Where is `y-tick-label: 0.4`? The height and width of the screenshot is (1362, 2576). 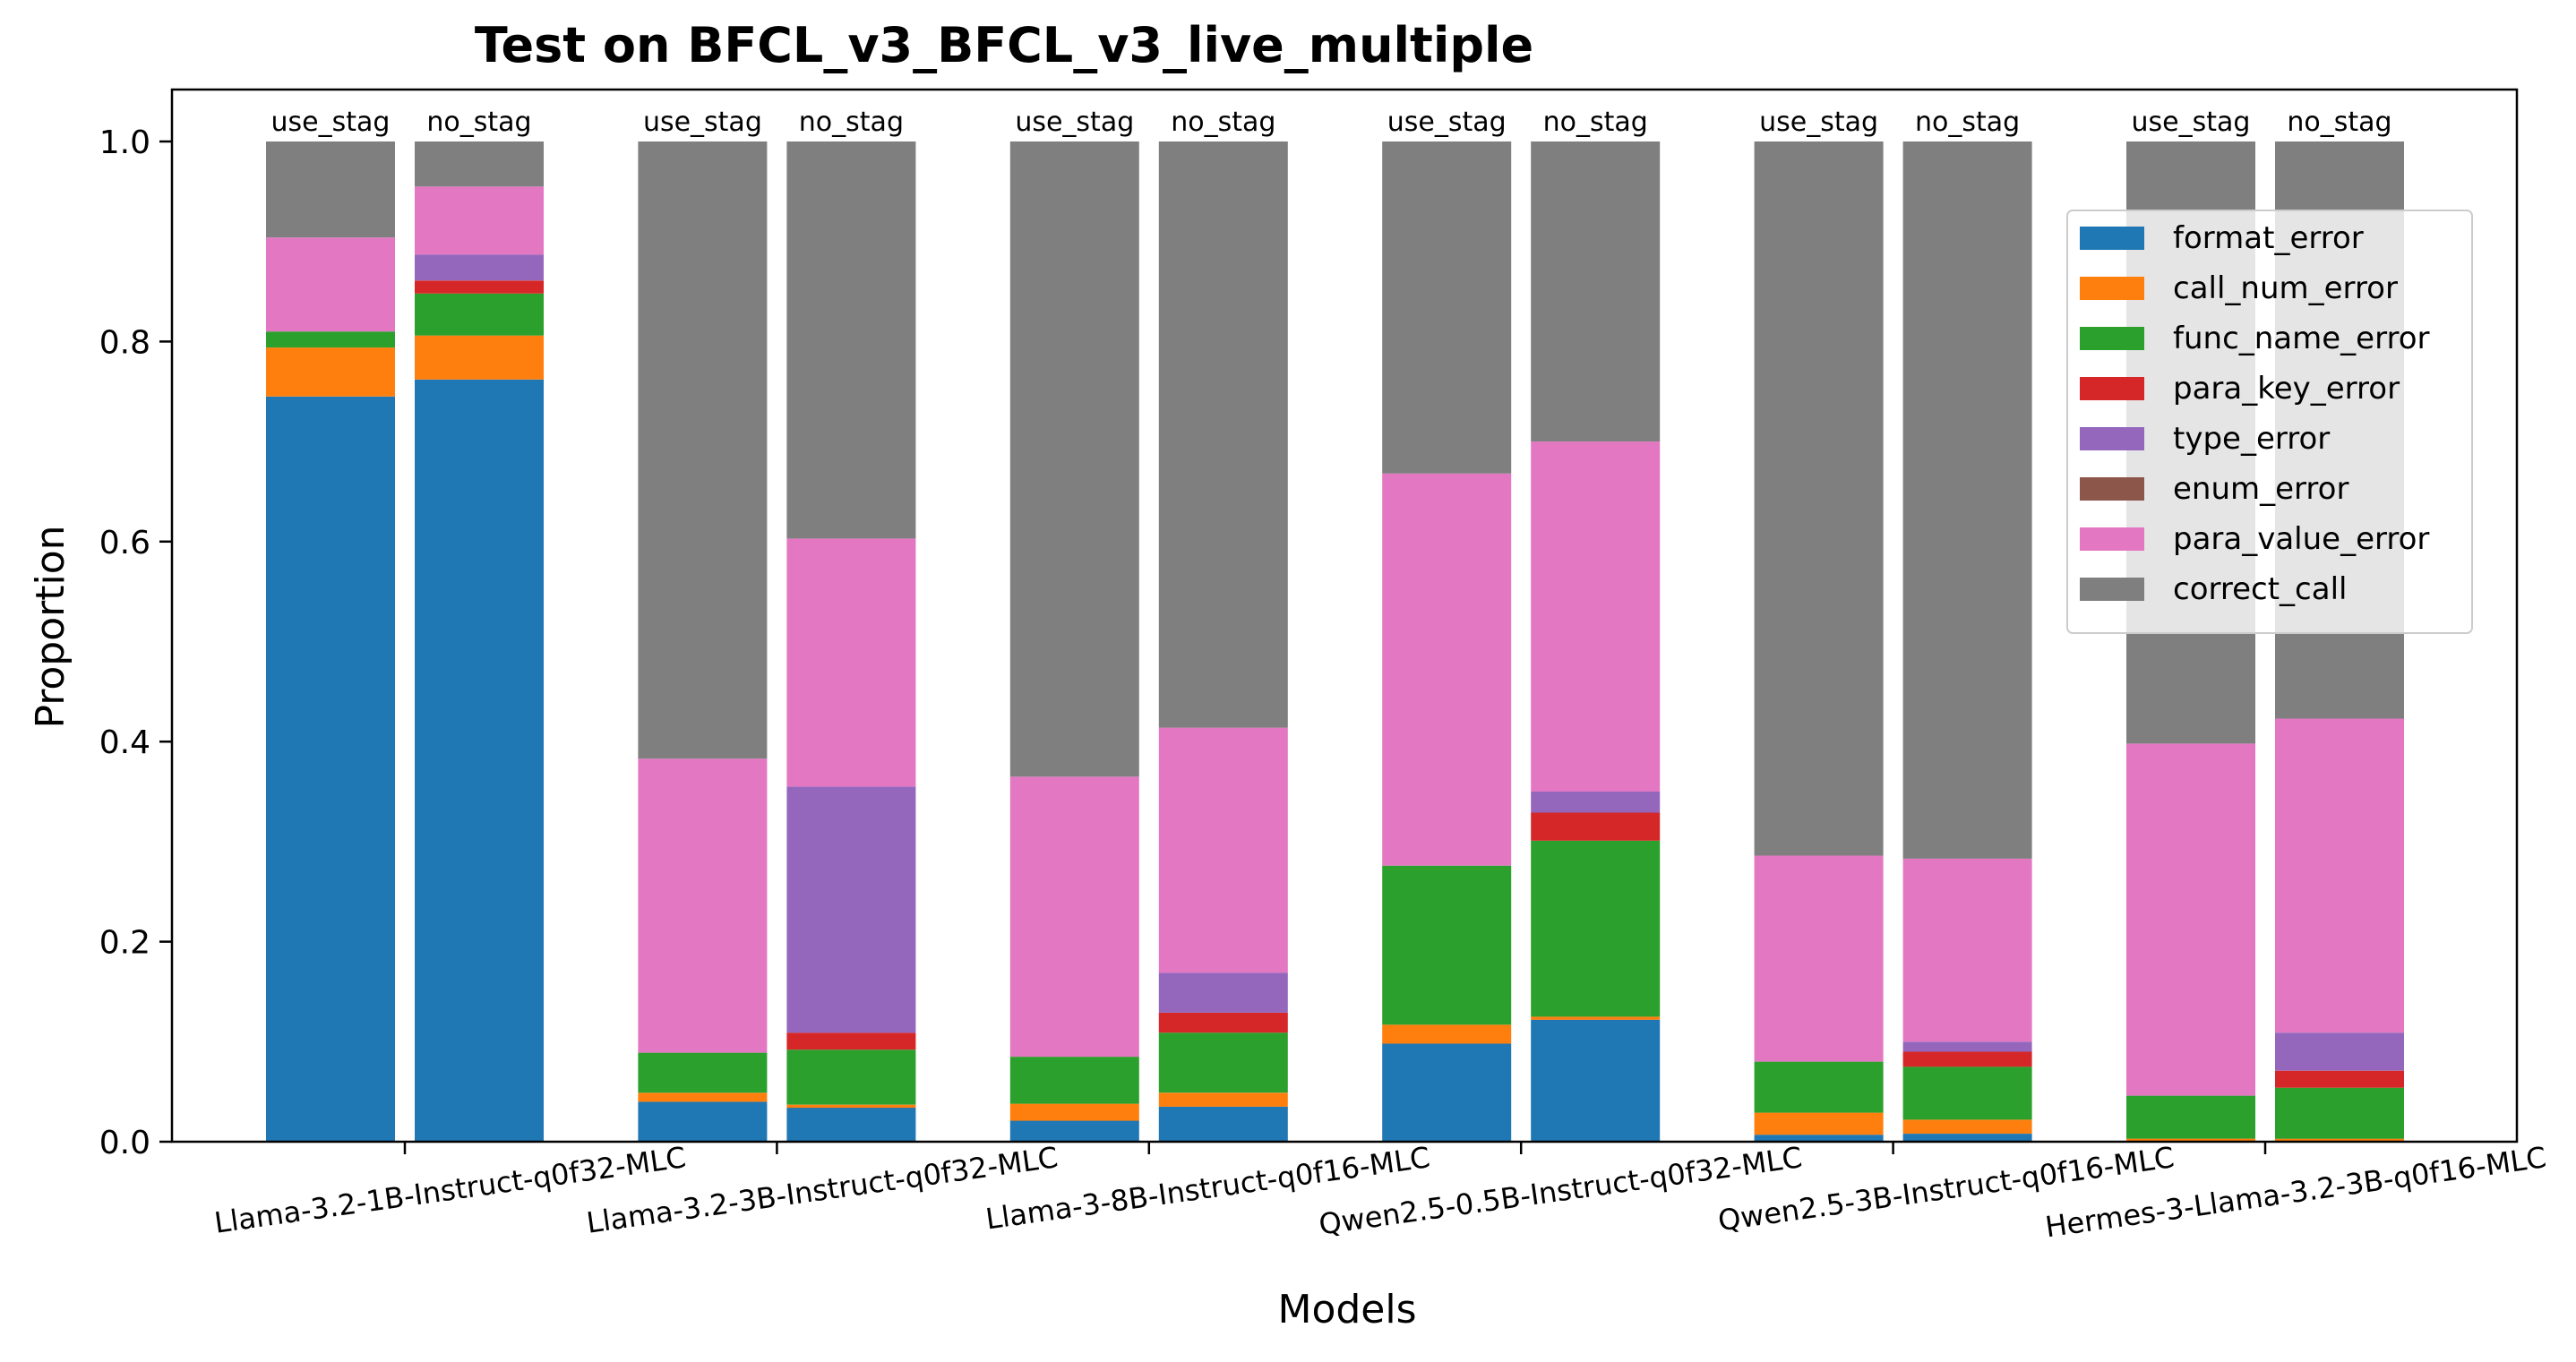 y-tick-label: 0.4 is located at coordinates (124, 742).